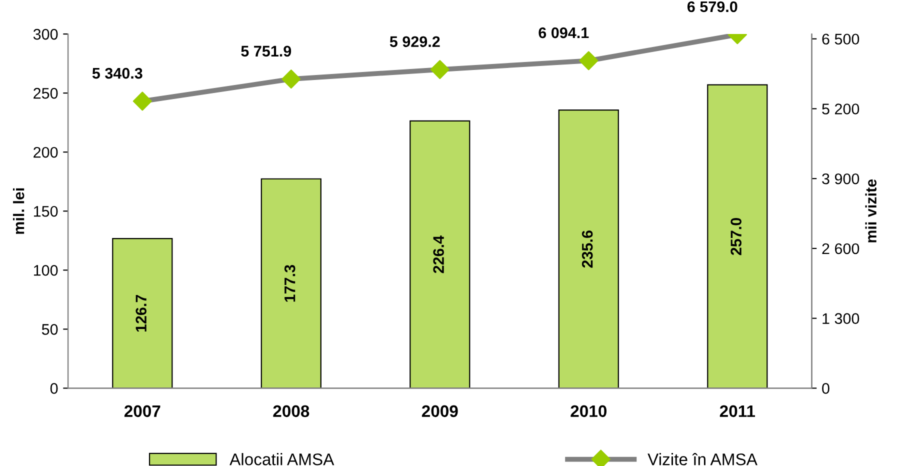 This screenshot has height=466, width=907. I want to click on y2-tick-label: 1 300, so click(841, 318).